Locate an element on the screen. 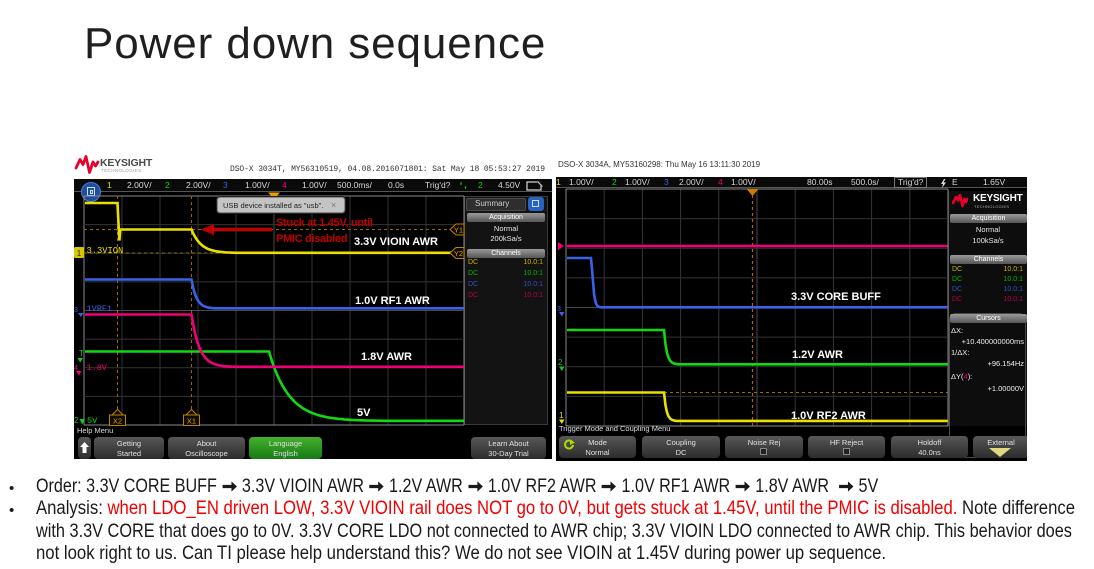 The image size is (1094, 569). svg-text: X2 is located at coordinates (117, 421).